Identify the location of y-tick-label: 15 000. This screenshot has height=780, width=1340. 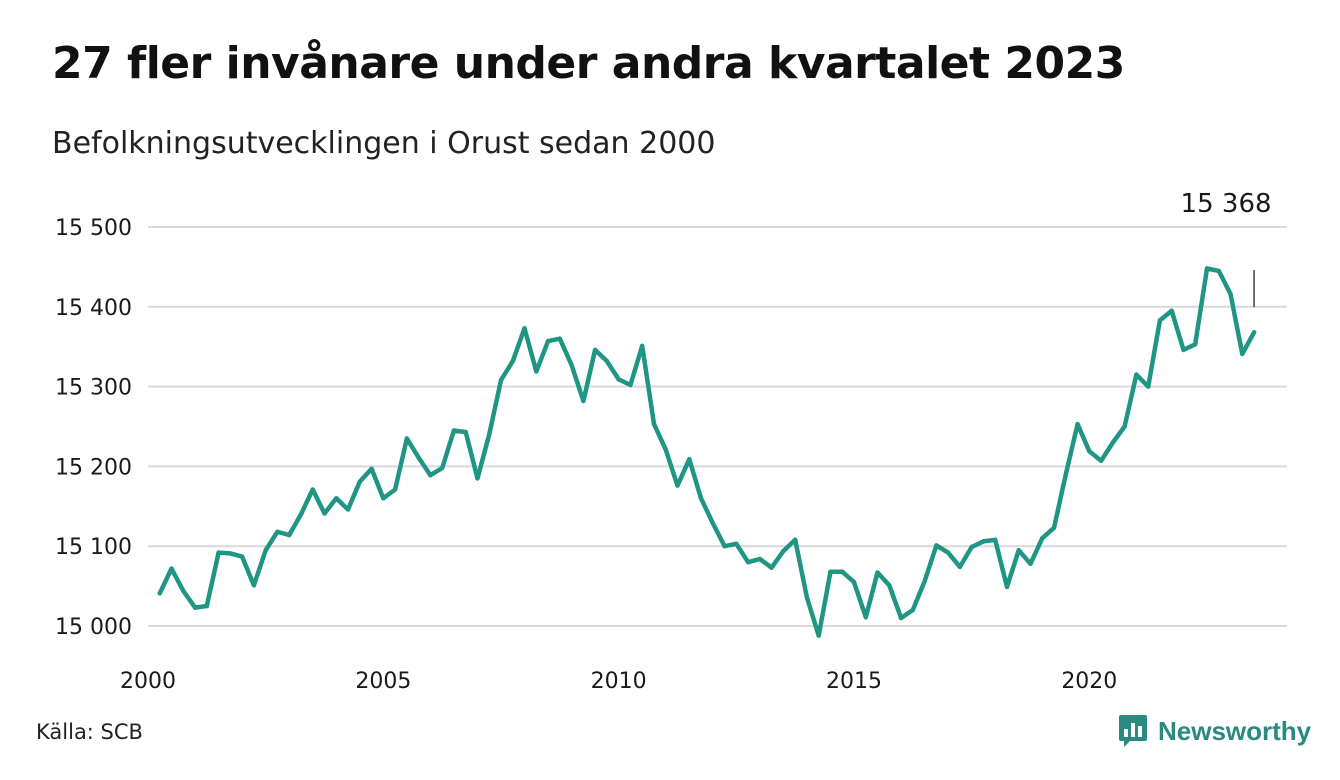
(93, 627).